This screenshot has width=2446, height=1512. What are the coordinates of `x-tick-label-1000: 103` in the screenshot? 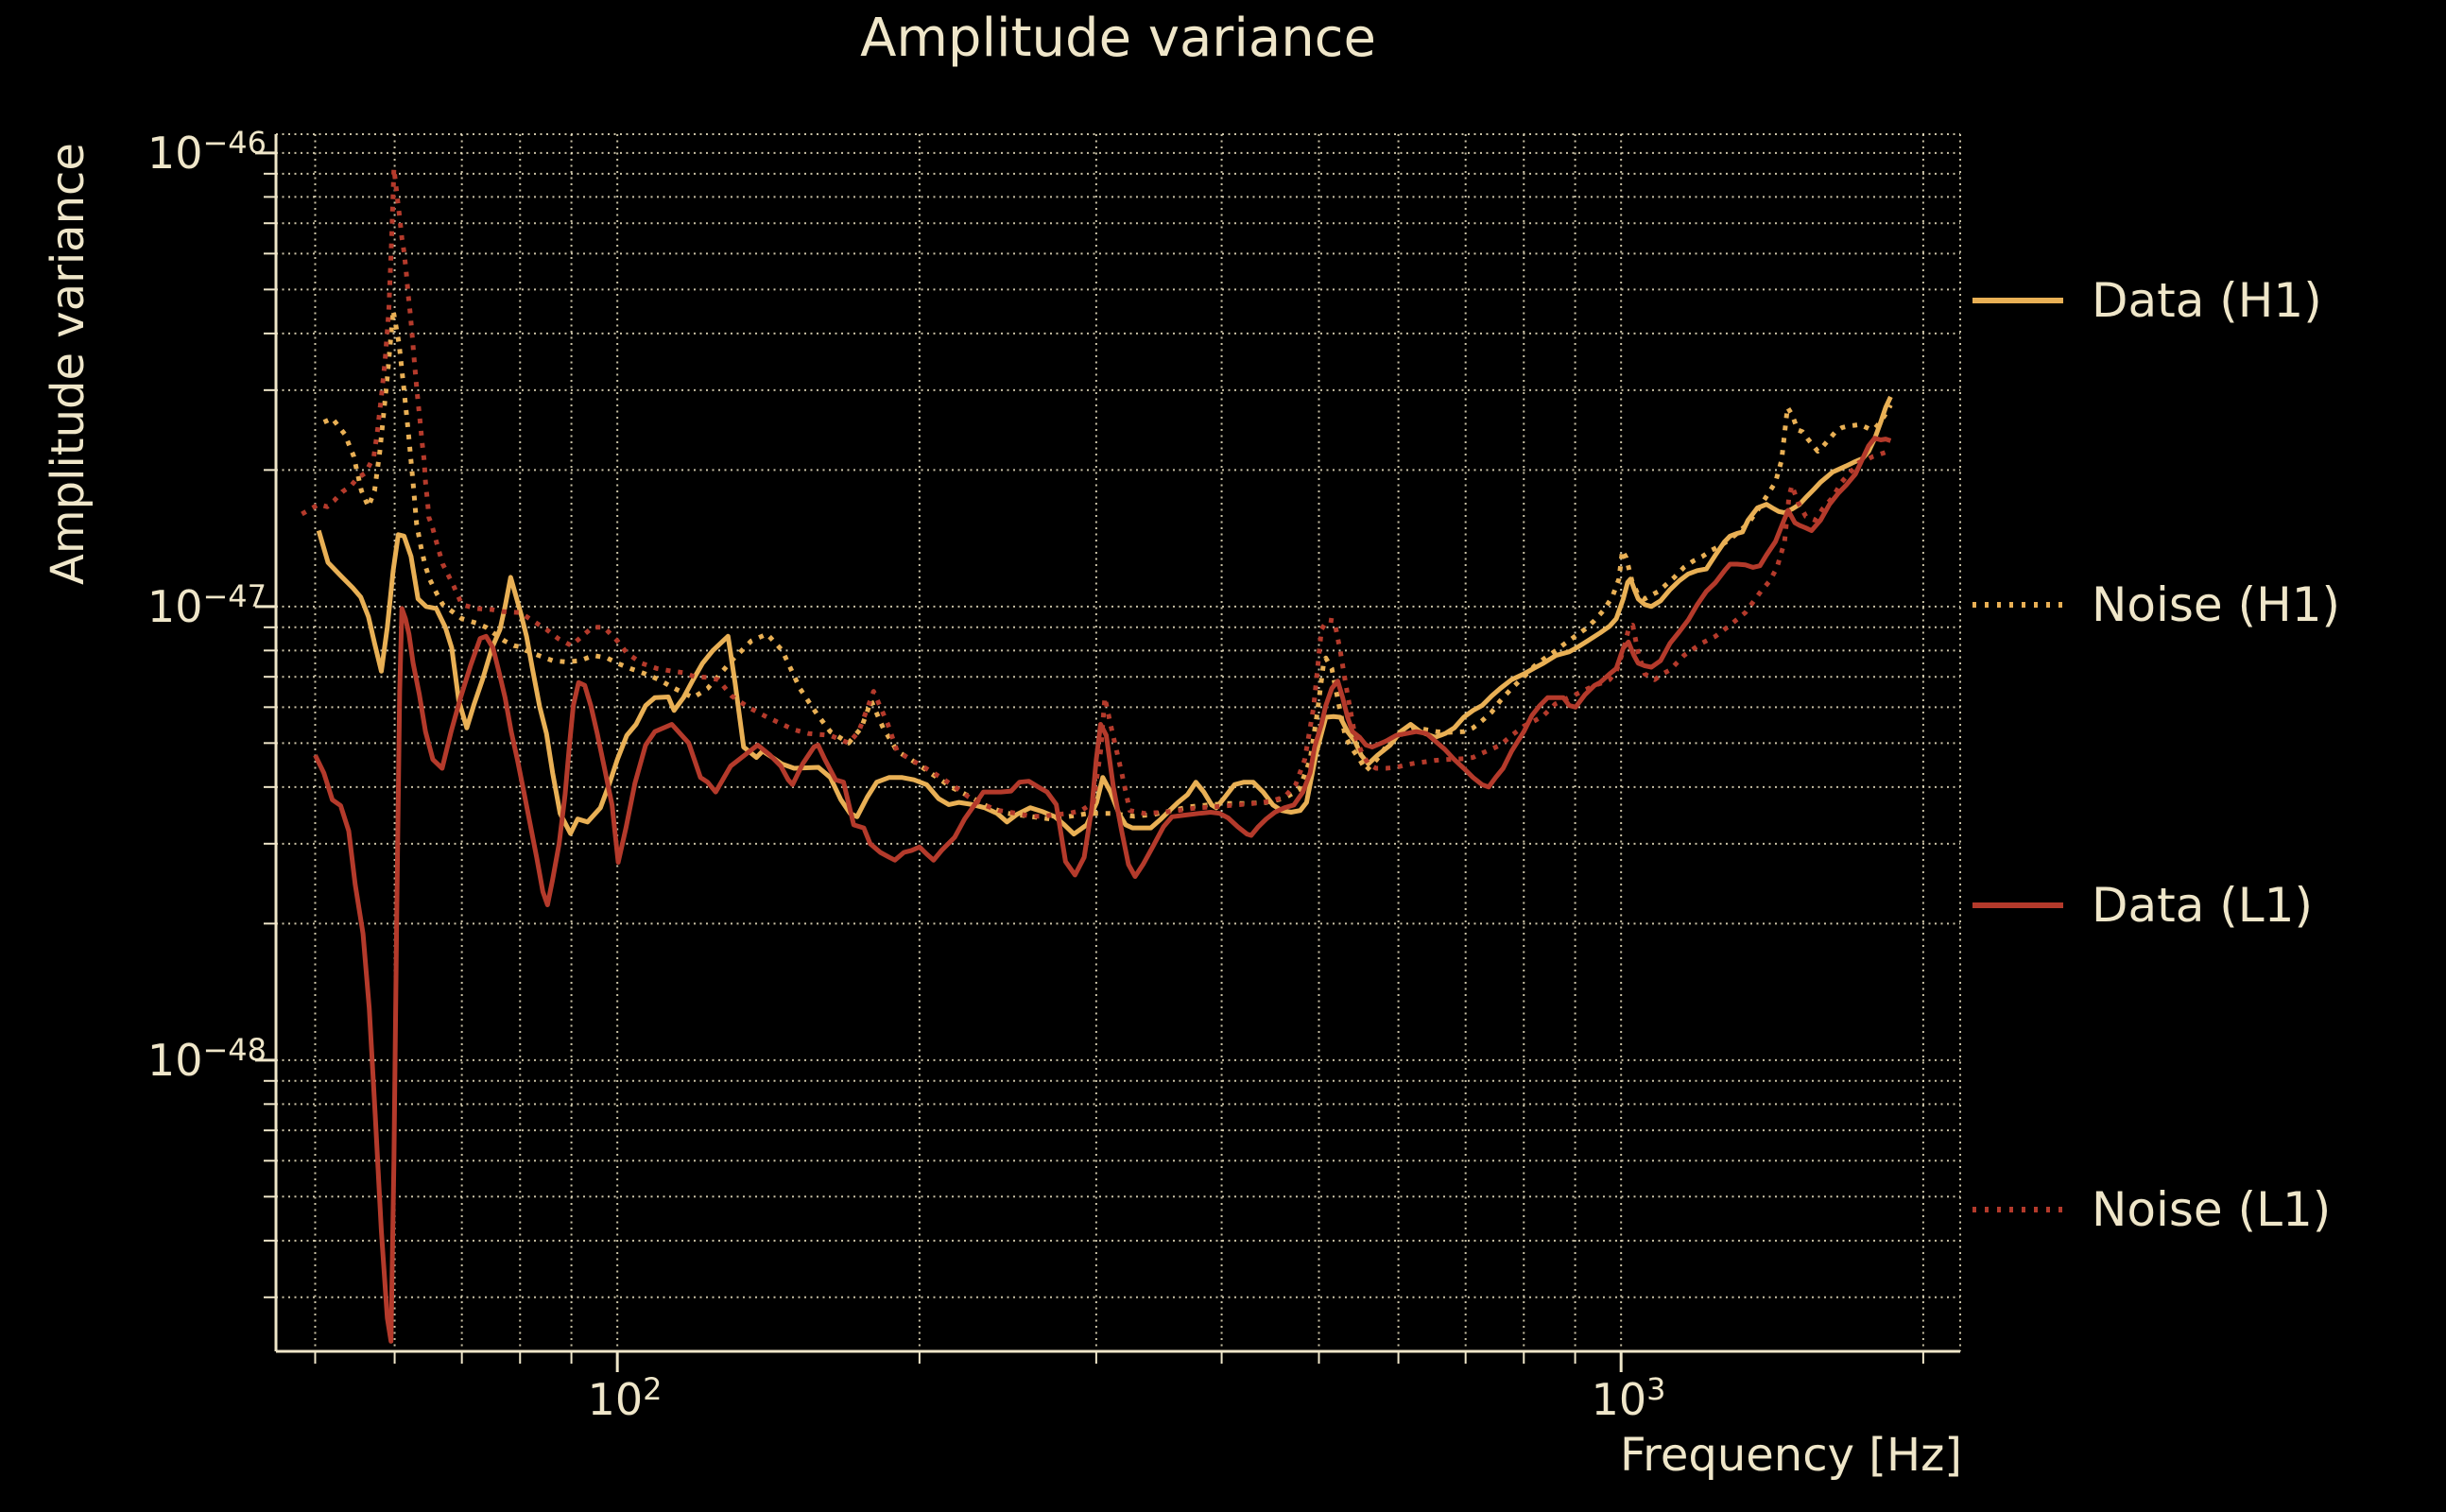 It's located at (1628, 1398).